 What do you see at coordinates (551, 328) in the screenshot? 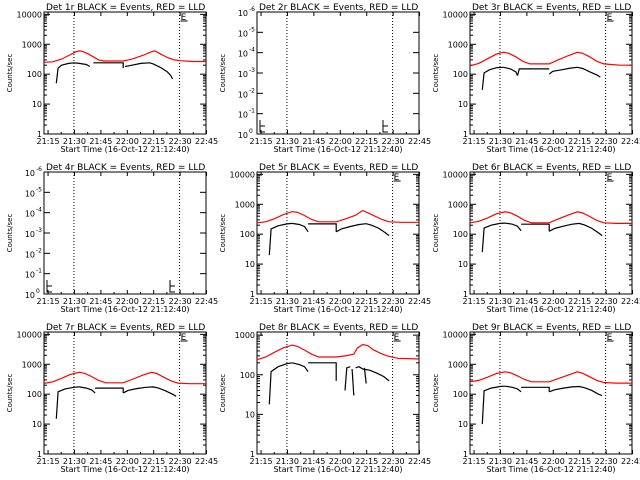
I see `panel-title: Det 9r BLACK = Events, RED = LLD` at bounding box center [551, 328].